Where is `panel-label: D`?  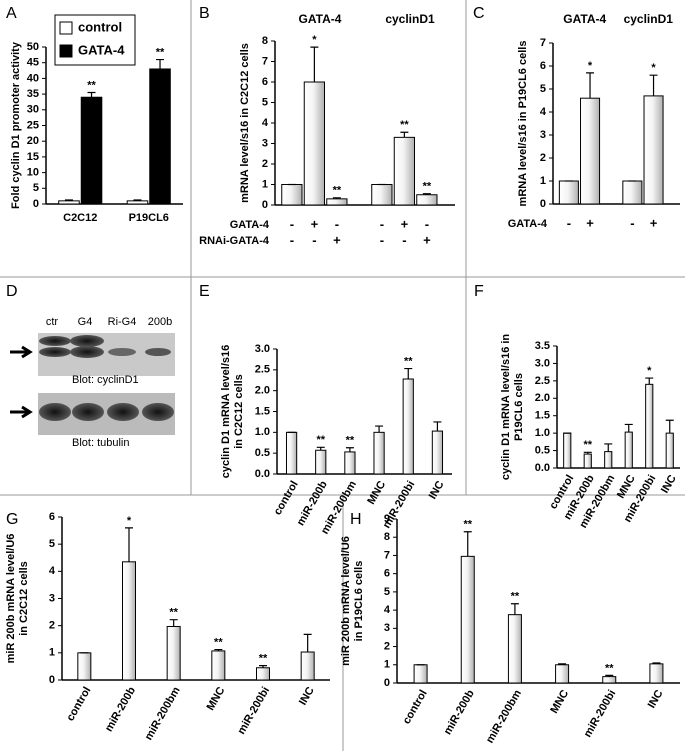 panel-label: D is located at coordinates (12, 291).